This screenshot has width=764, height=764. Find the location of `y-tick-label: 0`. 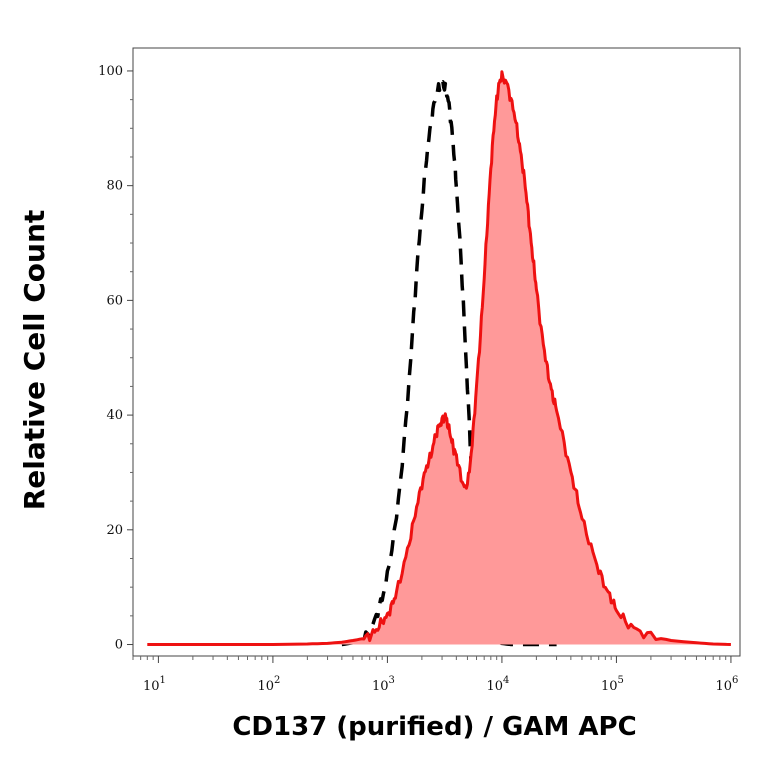

y-tick-label: 0 is located at coordinates (119, 645).